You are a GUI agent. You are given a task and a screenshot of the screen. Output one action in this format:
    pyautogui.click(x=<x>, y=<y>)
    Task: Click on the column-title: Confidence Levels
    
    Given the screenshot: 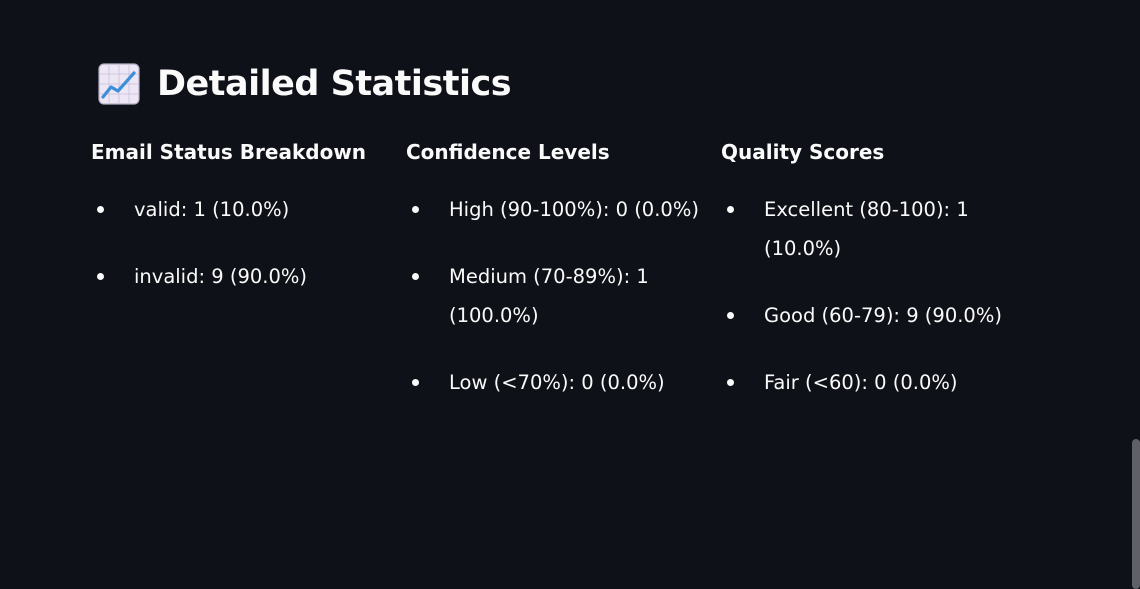 What is the action you would take?
    pyautogui.click(x=508, y=152)
    